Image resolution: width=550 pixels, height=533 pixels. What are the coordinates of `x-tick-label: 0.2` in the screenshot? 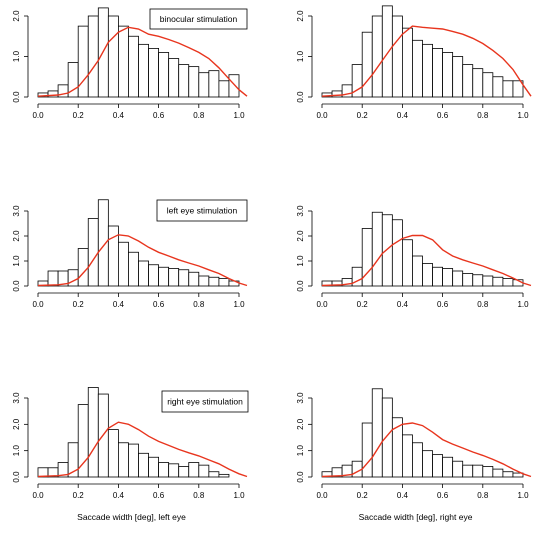 It's located at (363, 495).